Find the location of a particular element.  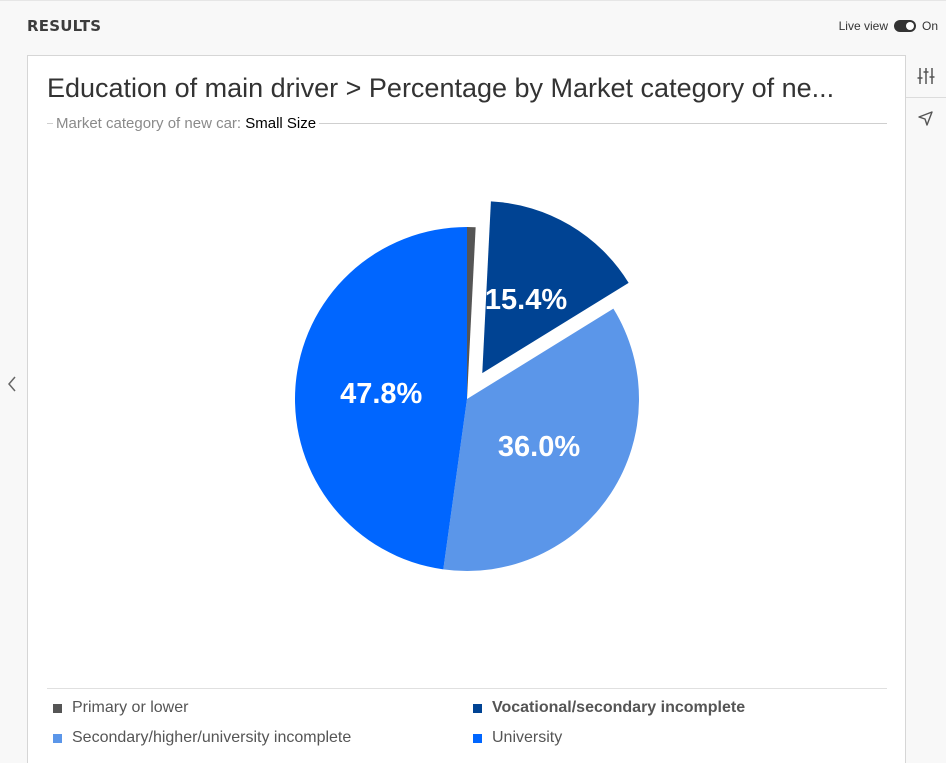

live-view-state: On is located at coordinates (929, 26).